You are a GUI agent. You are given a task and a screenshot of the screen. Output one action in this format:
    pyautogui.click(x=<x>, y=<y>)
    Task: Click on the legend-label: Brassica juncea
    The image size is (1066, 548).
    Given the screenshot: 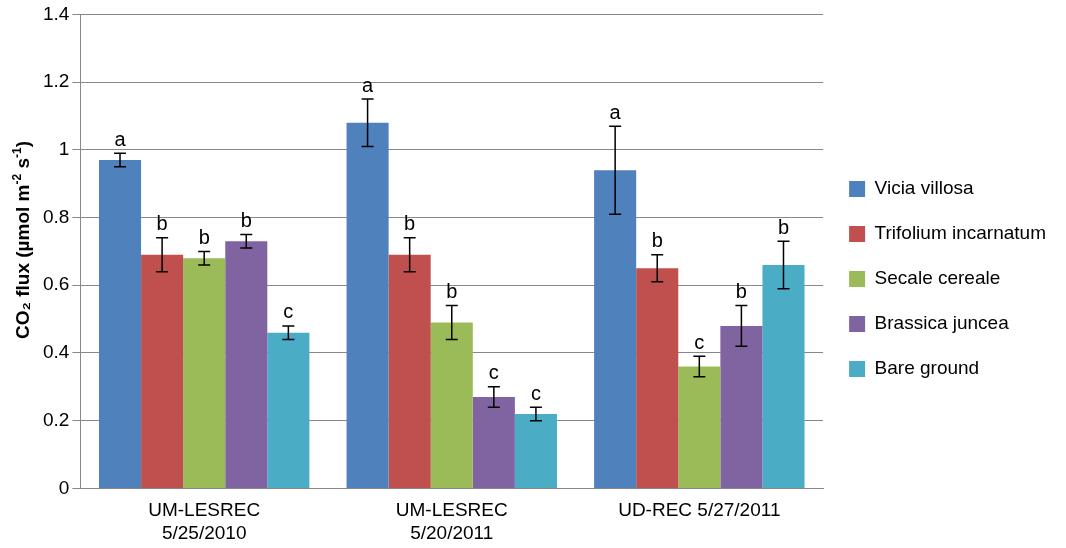 What is the action you would take?
    pyautogui.click(x=942, y=323)
    